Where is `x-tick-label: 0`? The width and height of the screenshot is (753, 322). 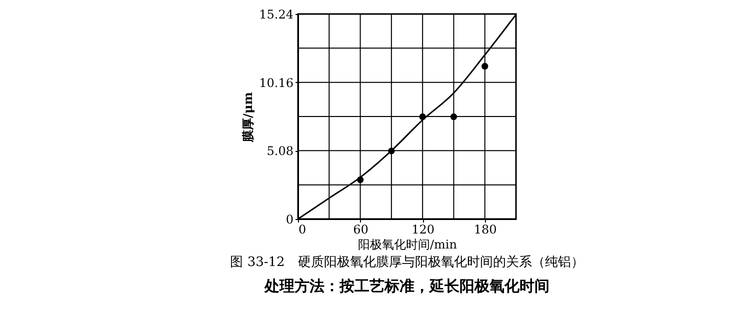 x-tick-label: 0 is located at coordinates (302, 229).